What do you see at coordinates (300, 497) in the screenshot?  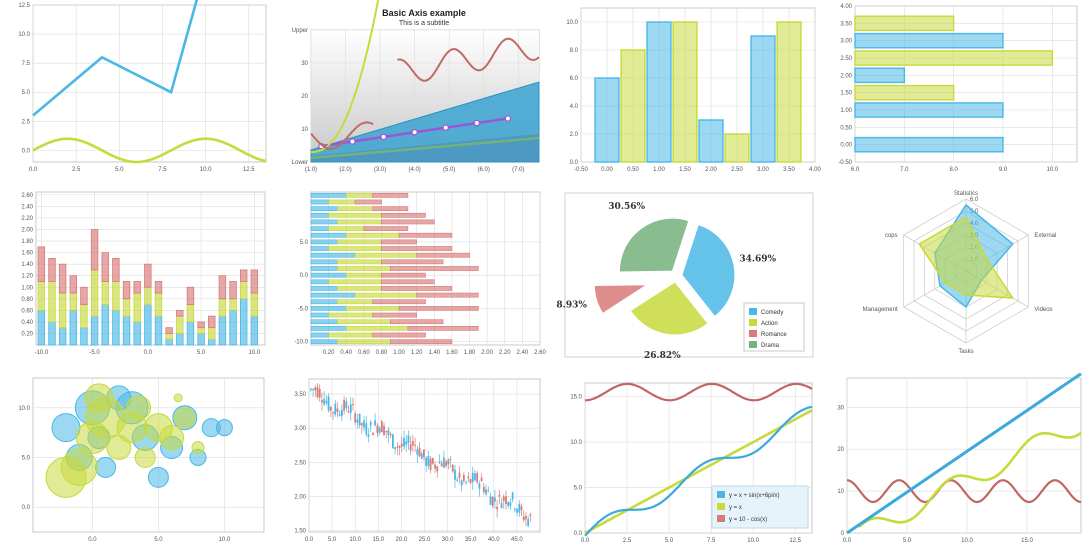 I see `y-tick-label: 2.00` at bounding box center [300, 497].